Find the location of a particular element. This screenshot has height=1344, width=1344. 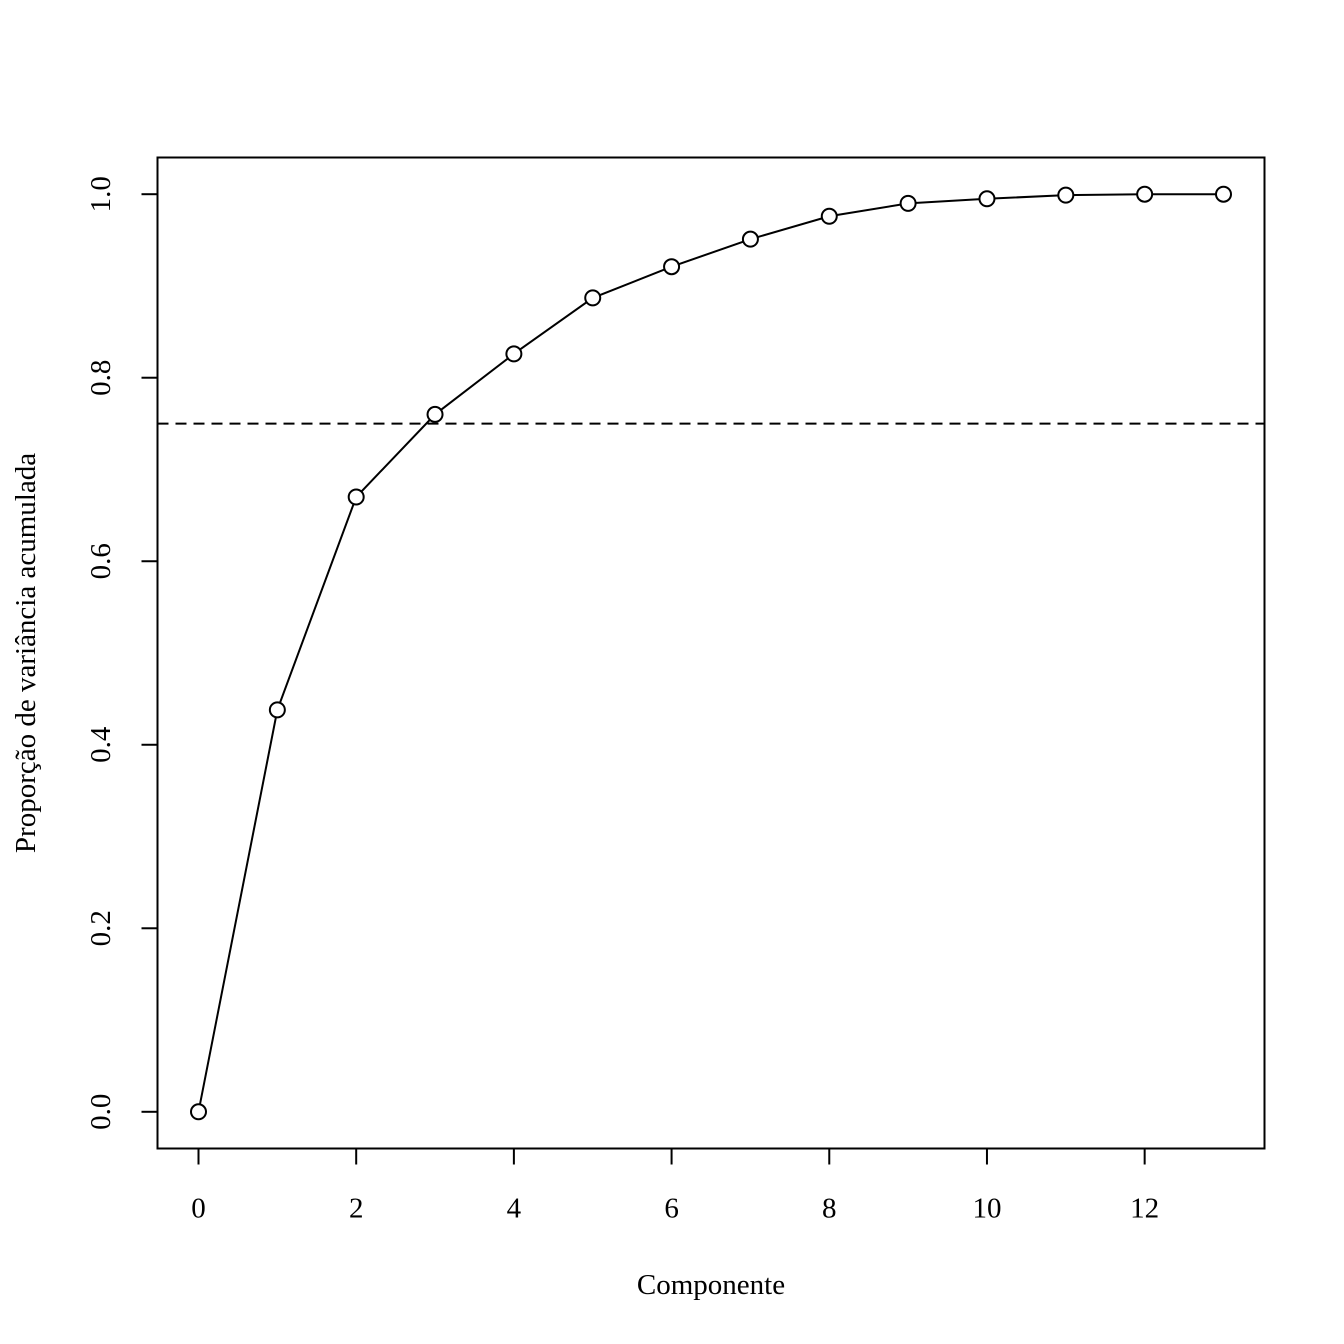

x-tick-label: 12 is located at coordinates (1144, 1209).